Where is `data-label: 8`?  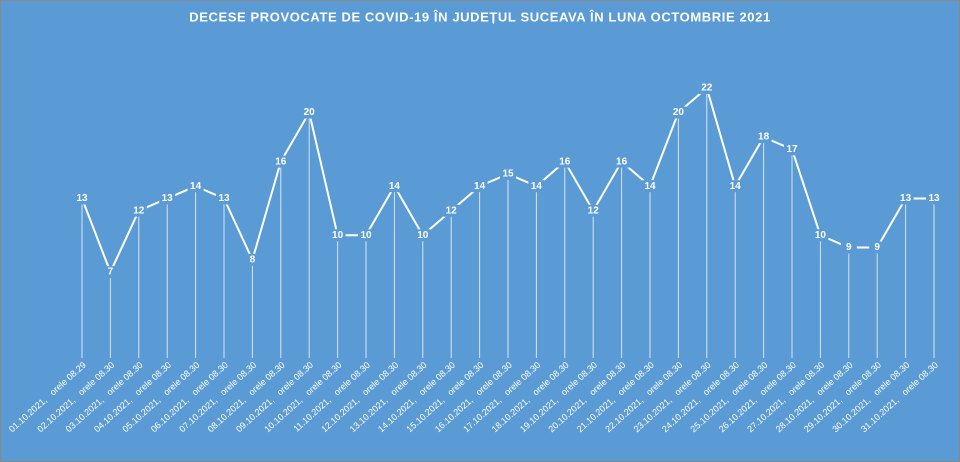 data-label: 8 is located at coordinates (253, 259).